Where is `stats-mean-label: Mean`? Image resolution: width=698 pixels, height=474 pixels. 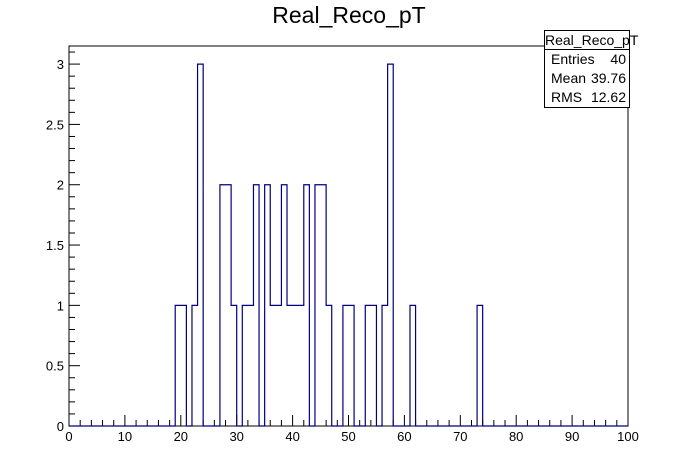
stats-mean-label: Mean is located at coordinates (569, 78).